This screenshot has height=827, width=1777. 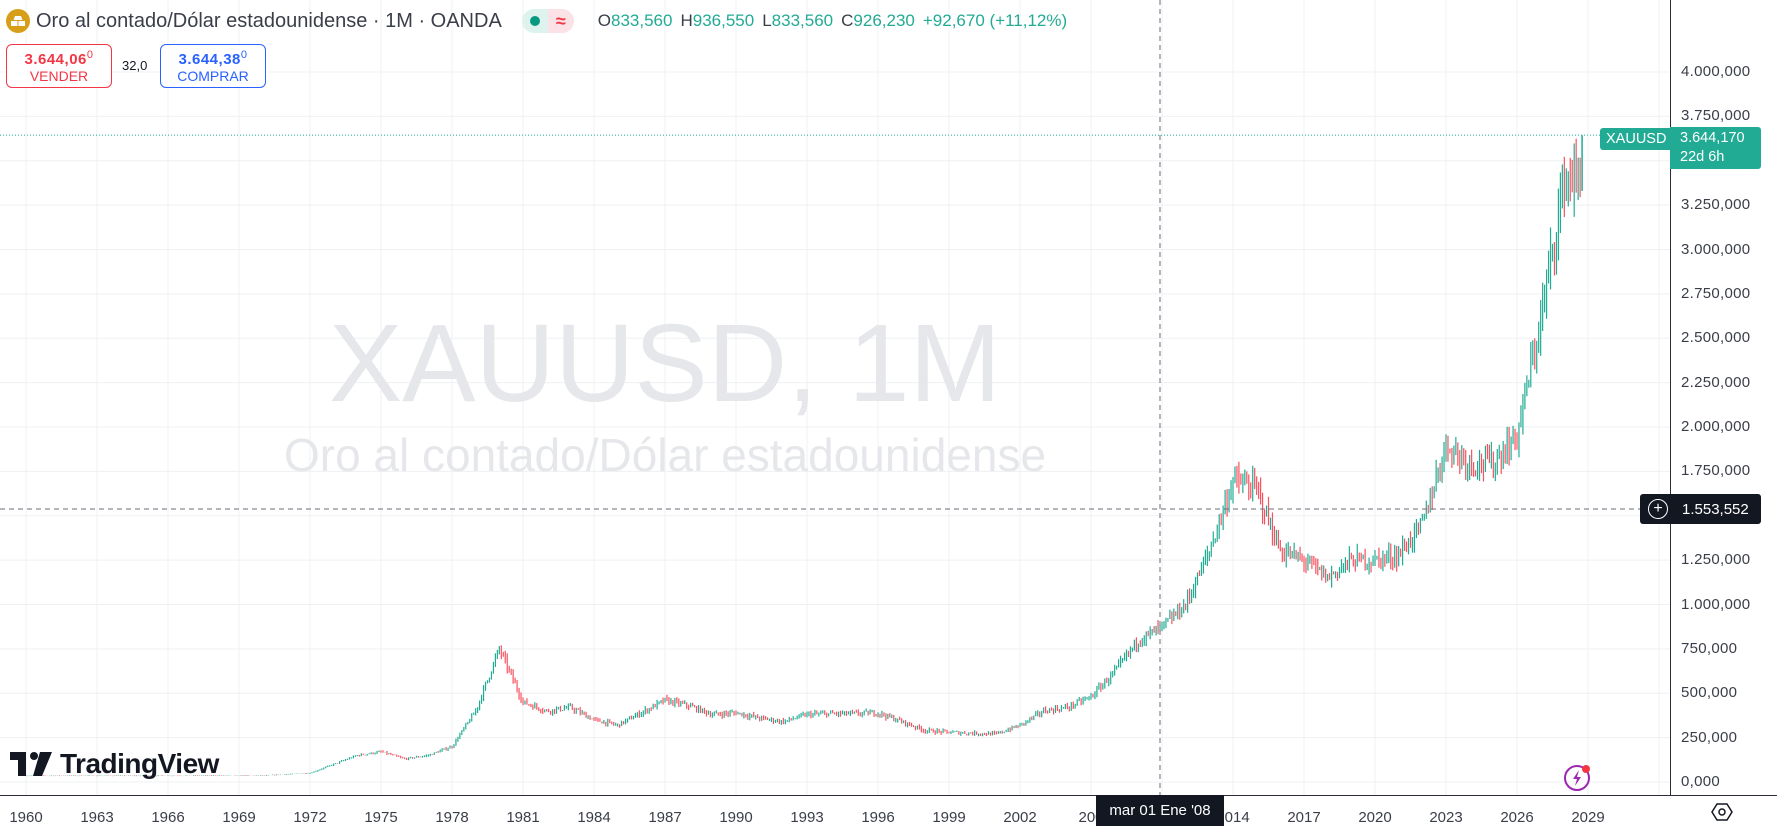 What do you see at coordinates (55, 59) in the screenshot?
I see `sell-price: 3.644,06` at bounding box center [55, 59].